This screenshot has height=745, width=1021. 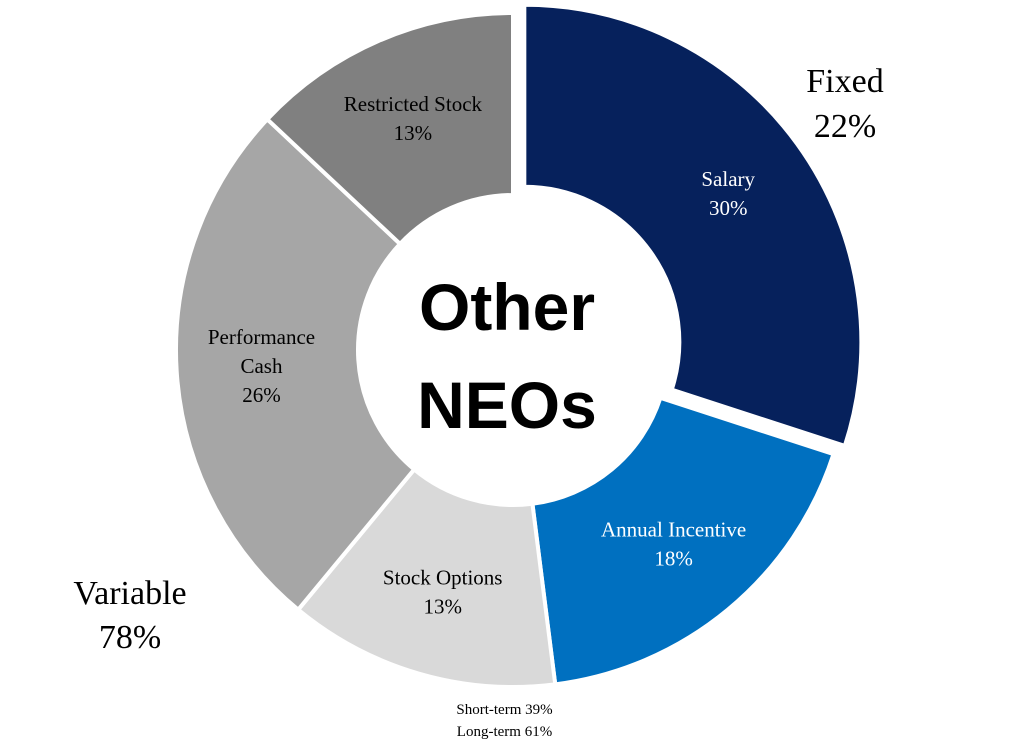 I want to click on group-fixed-value: 22%, so click(x=845, y=126).